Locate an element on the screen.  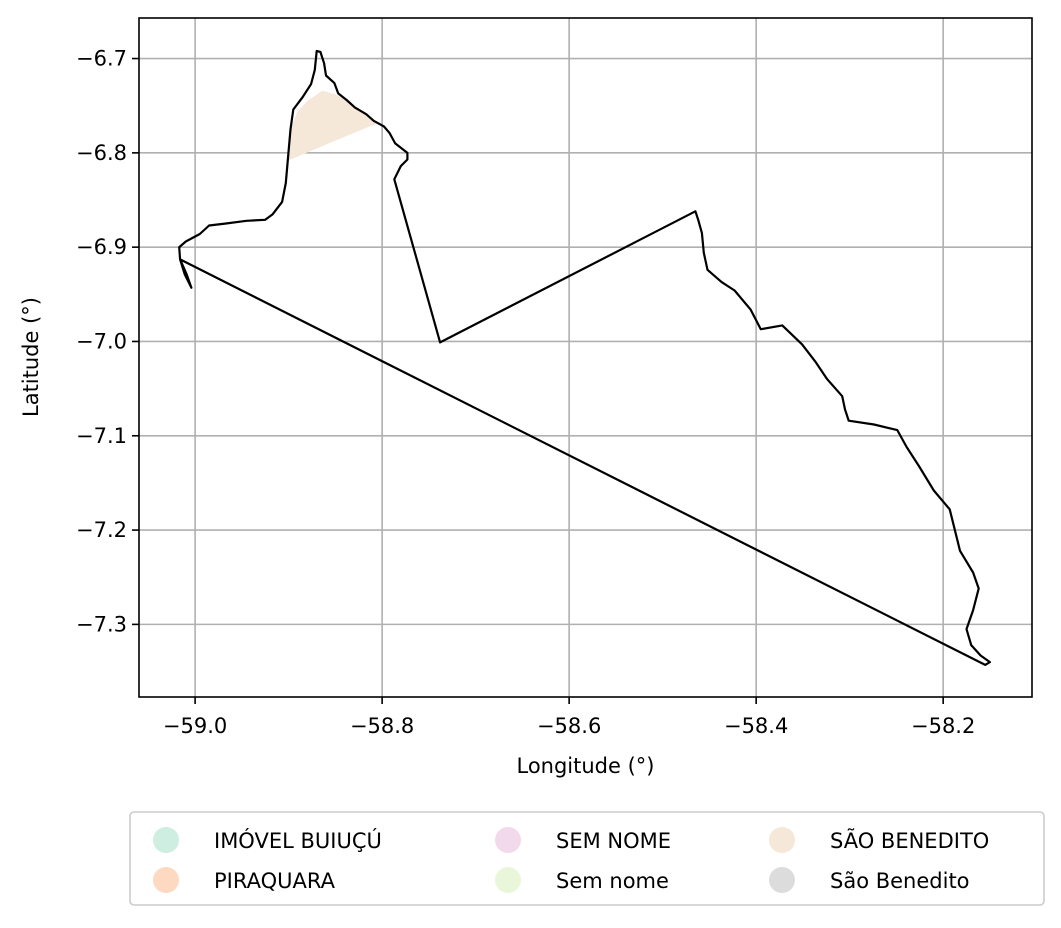
x-tick-label: −58.8 is located at coordinates (382, 726).